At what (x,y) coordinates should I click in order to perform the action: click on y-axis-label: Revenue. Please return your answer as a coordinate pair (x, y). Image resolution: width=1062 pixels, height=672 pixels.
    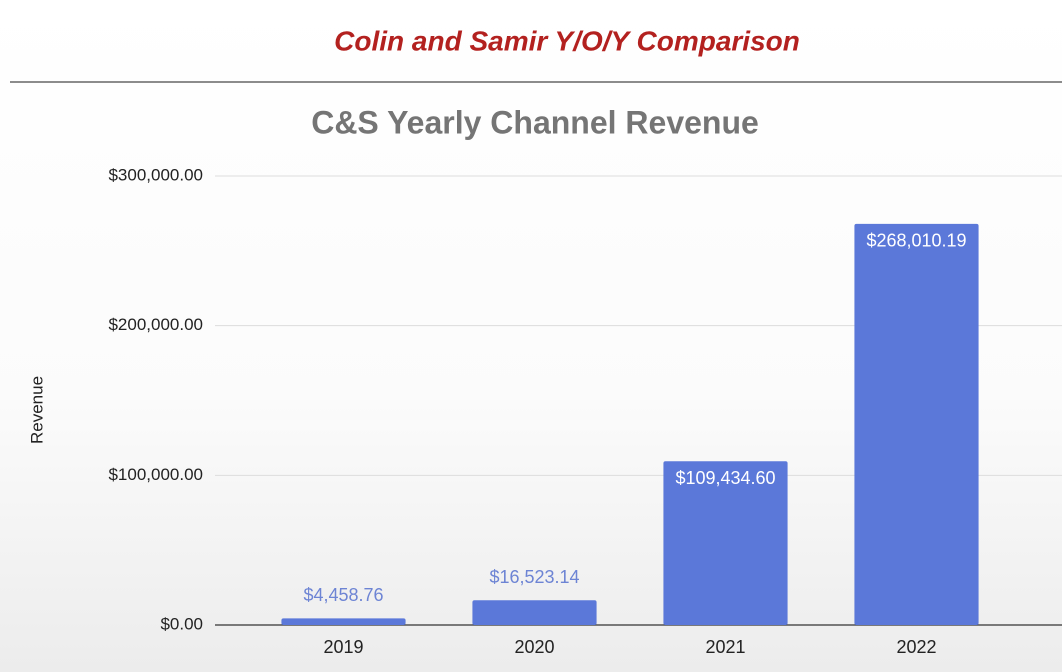
    Looking at the image, I should click on (36, 410).